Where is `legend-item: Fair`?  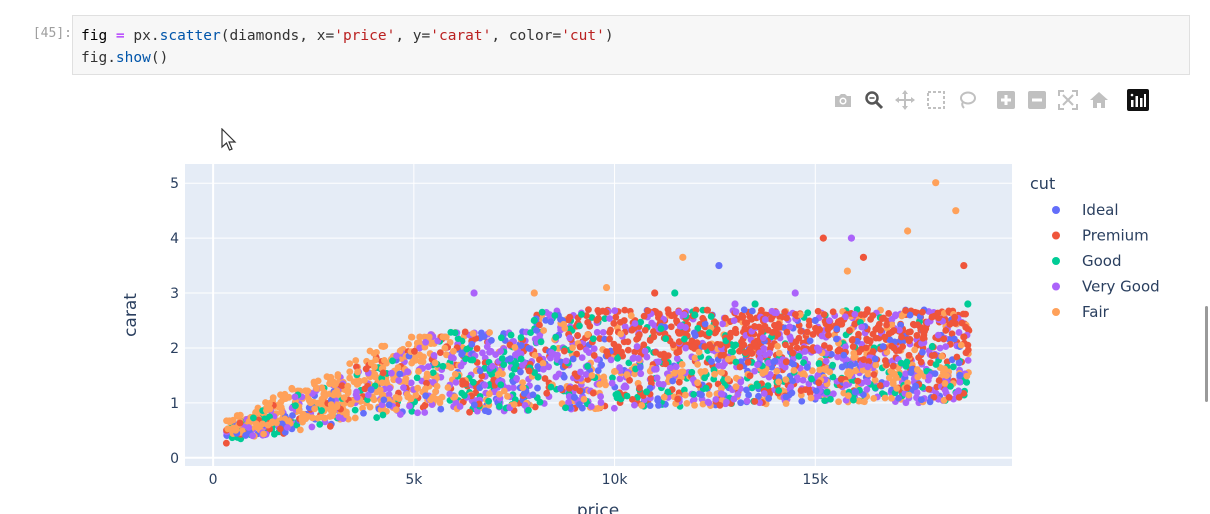
legend-item: Fair is located at coordinates (1081, 312).